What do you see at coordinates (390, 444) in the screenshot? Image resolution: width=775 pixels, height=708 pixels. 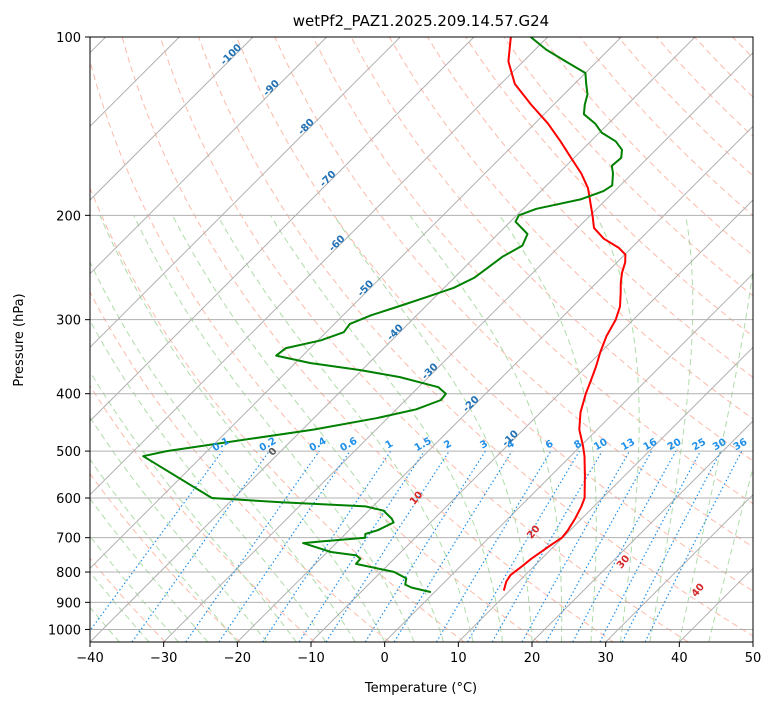 I see `mixing-ratio-label: 1` at bounding box center [390, 444].